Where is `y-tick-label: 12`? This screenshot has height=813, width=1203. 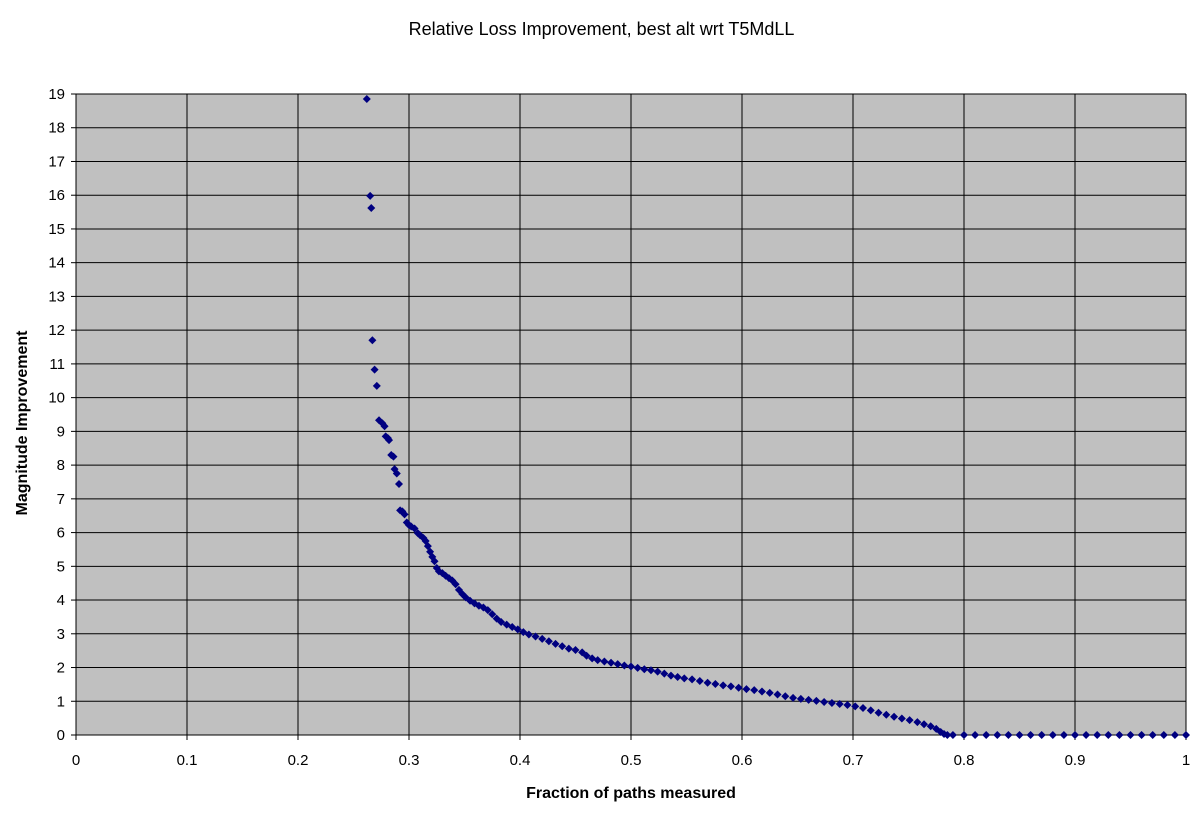
y-tick-label: 12 is located at coordinates (56, 330).